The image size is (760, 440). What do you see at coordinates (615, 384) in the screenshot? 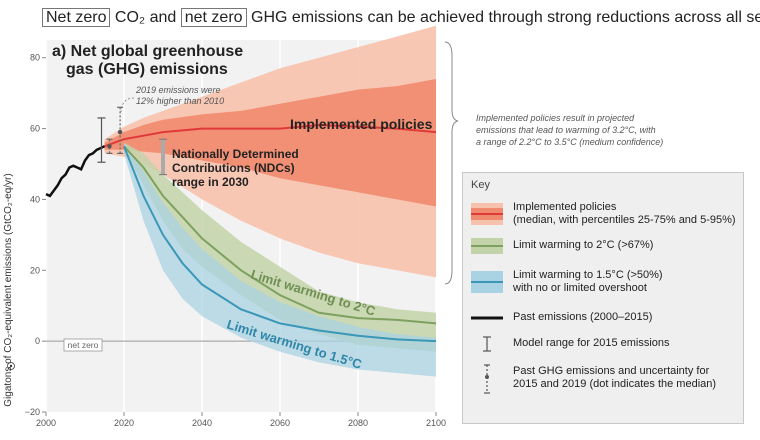
I see `legend-text-past-ghg-2: 2015 and 2019 (dot indicates the median)` at bounding box center [615, 384].